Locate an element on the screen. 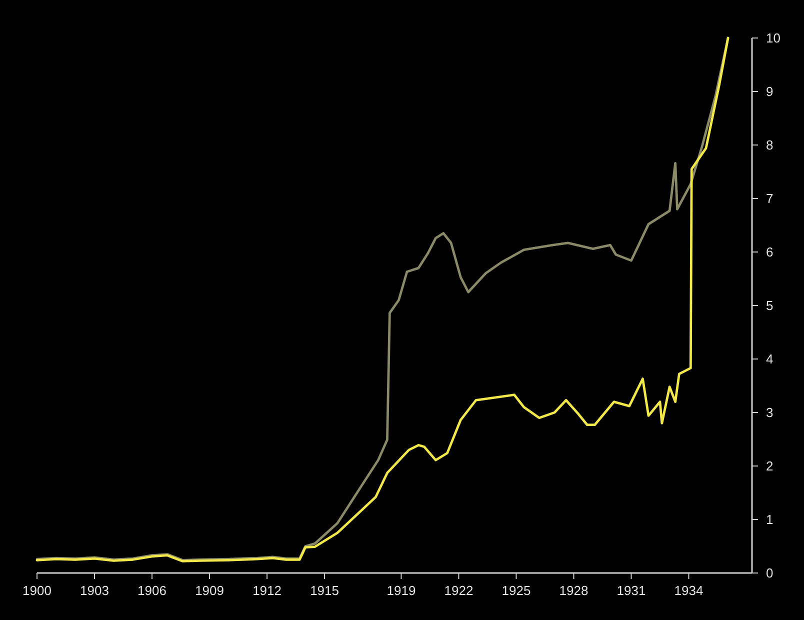  y-tick-label: 0 is located at coordinates (770, 573).